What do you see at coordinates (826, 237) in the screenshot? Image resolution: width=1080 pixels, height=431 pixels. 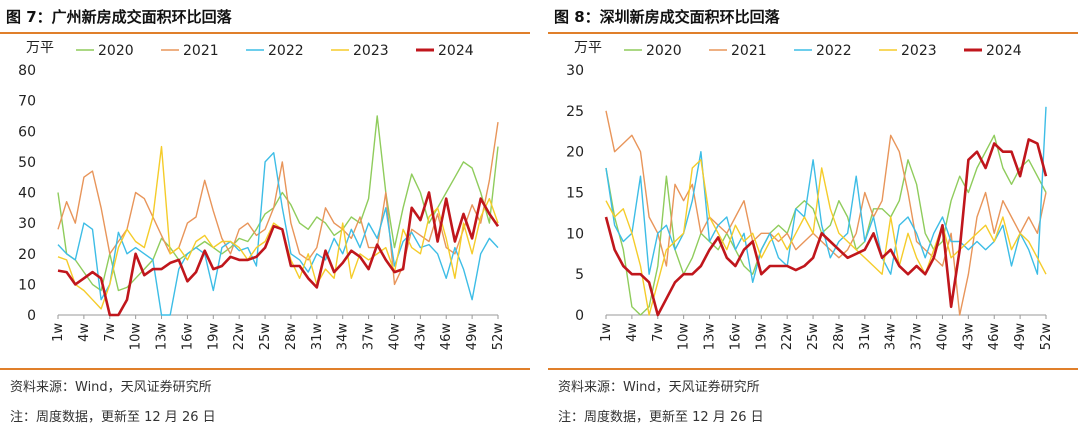 I see `series-line-2023` at bounding box center [826, 237].